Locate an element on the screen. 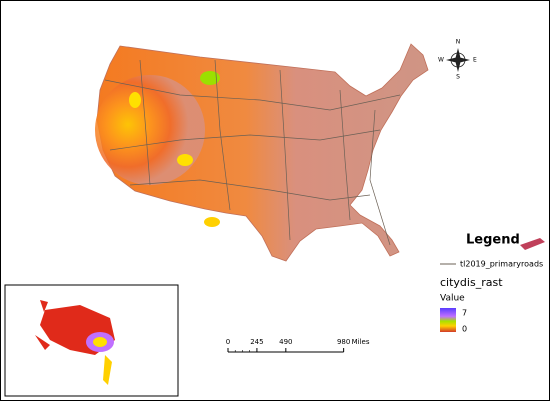 This screenshot has height=401, width=550. color-ramp is located at coordinates (448, 320).